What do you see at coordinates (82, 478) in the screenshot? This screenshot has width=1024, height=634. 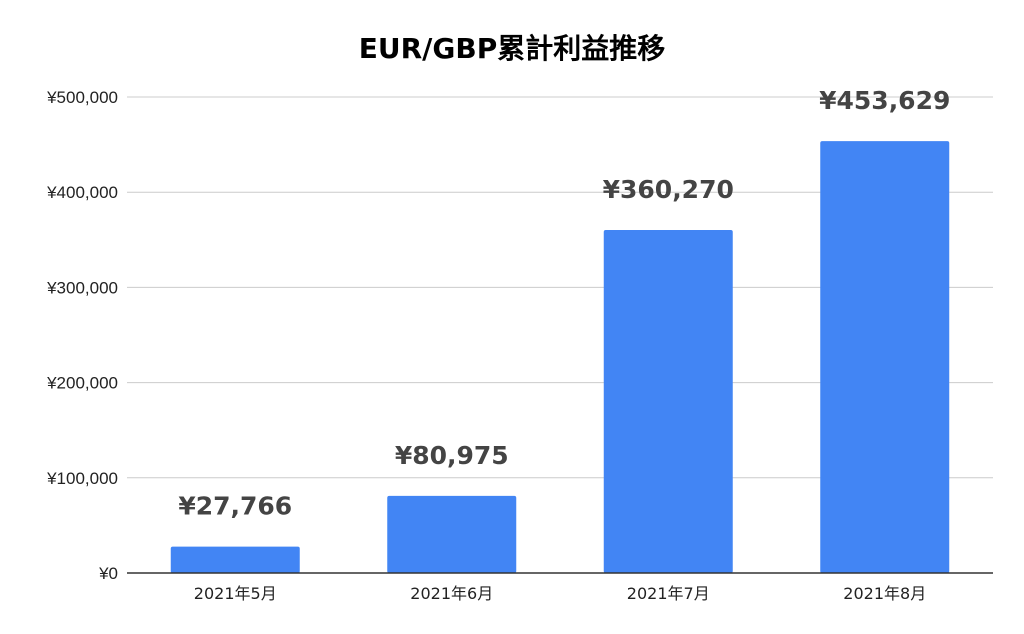 I see `y-tick-label: ¥100,000` at bounding box center [82, 478].